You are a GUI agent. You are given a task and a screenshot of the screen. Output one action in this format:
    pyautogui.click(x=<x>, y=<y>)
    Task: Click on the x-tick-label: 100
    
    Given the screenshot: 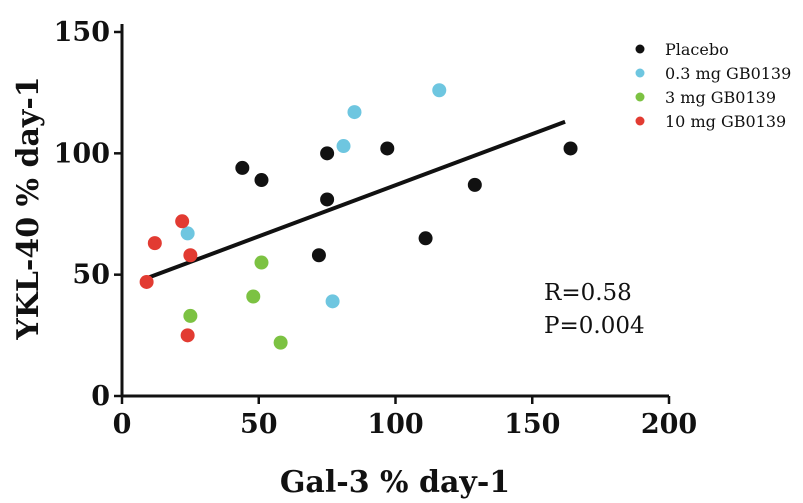 What is the action you would take?
    pyautogui.click(x=395, y=424)
    